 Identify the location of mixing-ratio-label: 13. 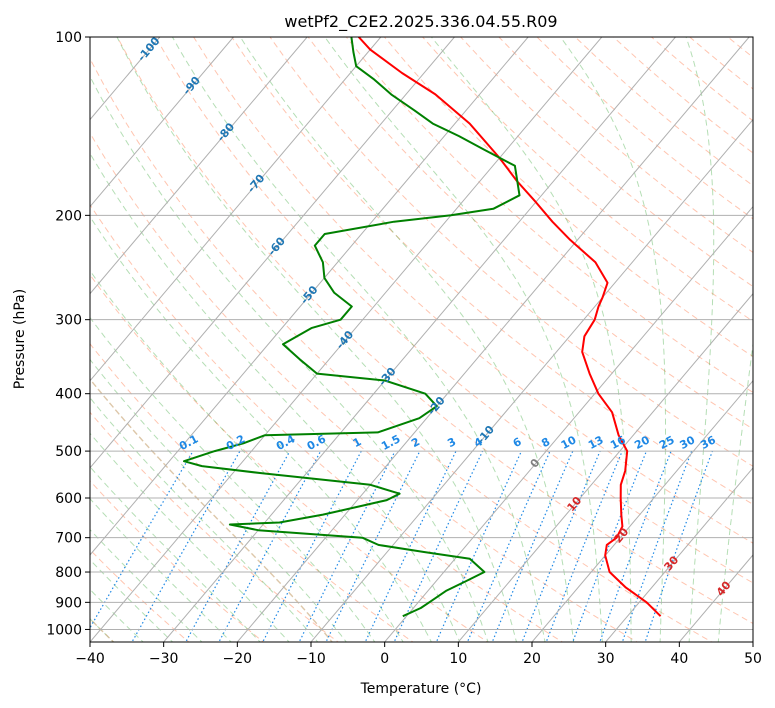
(596, 442).